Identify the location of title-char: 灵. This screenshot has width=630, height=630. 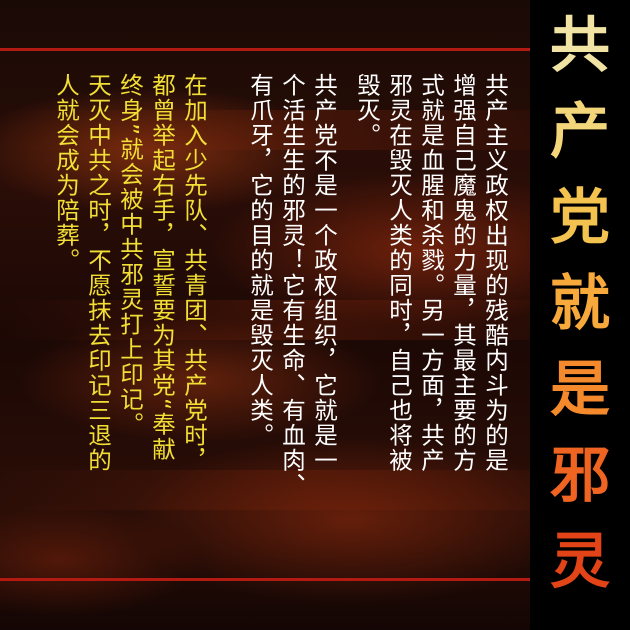
(580, 562).